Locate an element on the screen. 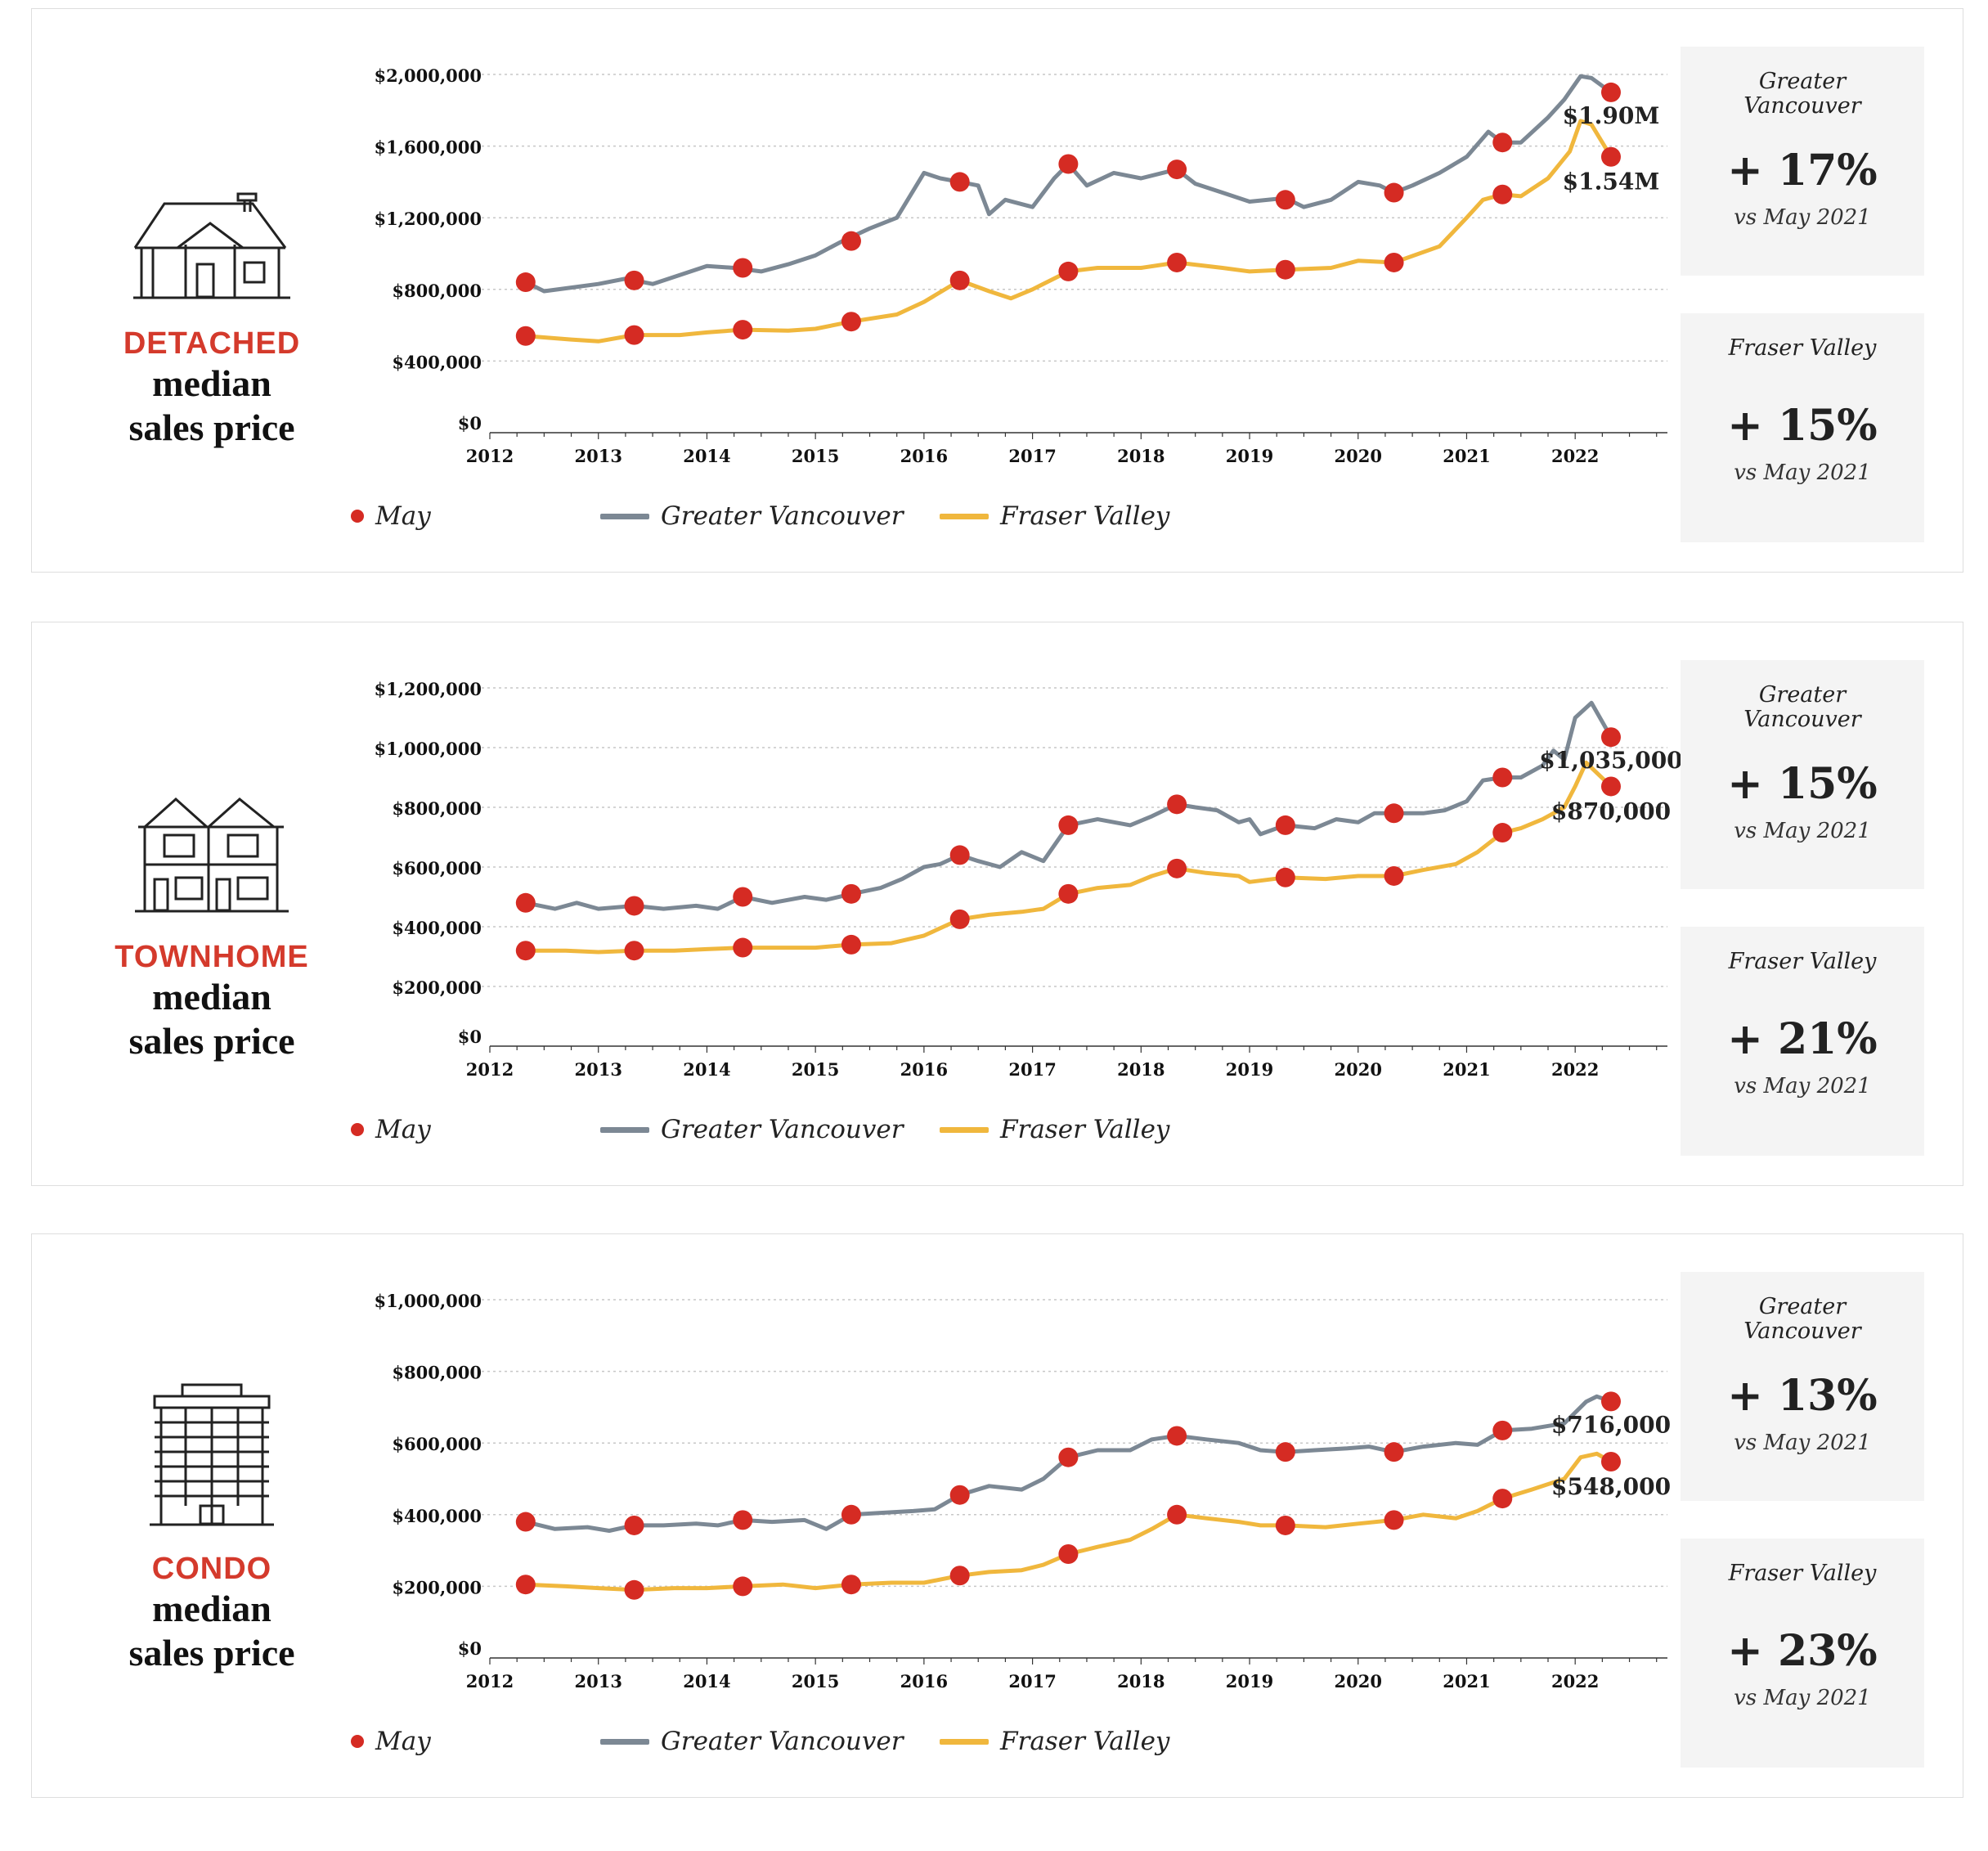  fv-change-box: Fraser Valley + 21% vs May 2021 is located at coordinates (1803, 1041).